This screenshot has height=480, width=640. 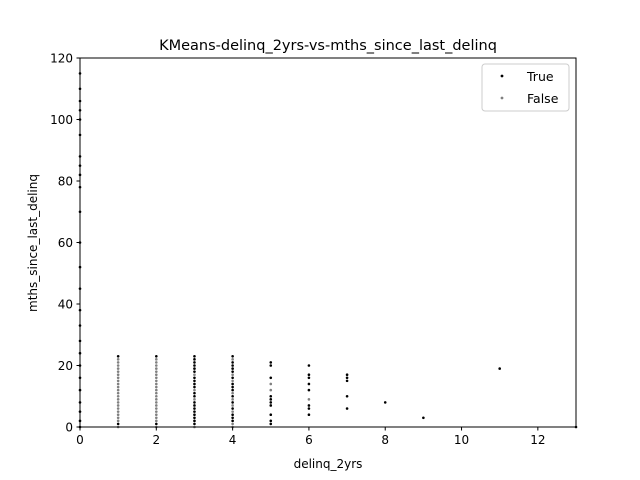 I want to click on x-tick-label-3: 6, so click(x=309, y=440).